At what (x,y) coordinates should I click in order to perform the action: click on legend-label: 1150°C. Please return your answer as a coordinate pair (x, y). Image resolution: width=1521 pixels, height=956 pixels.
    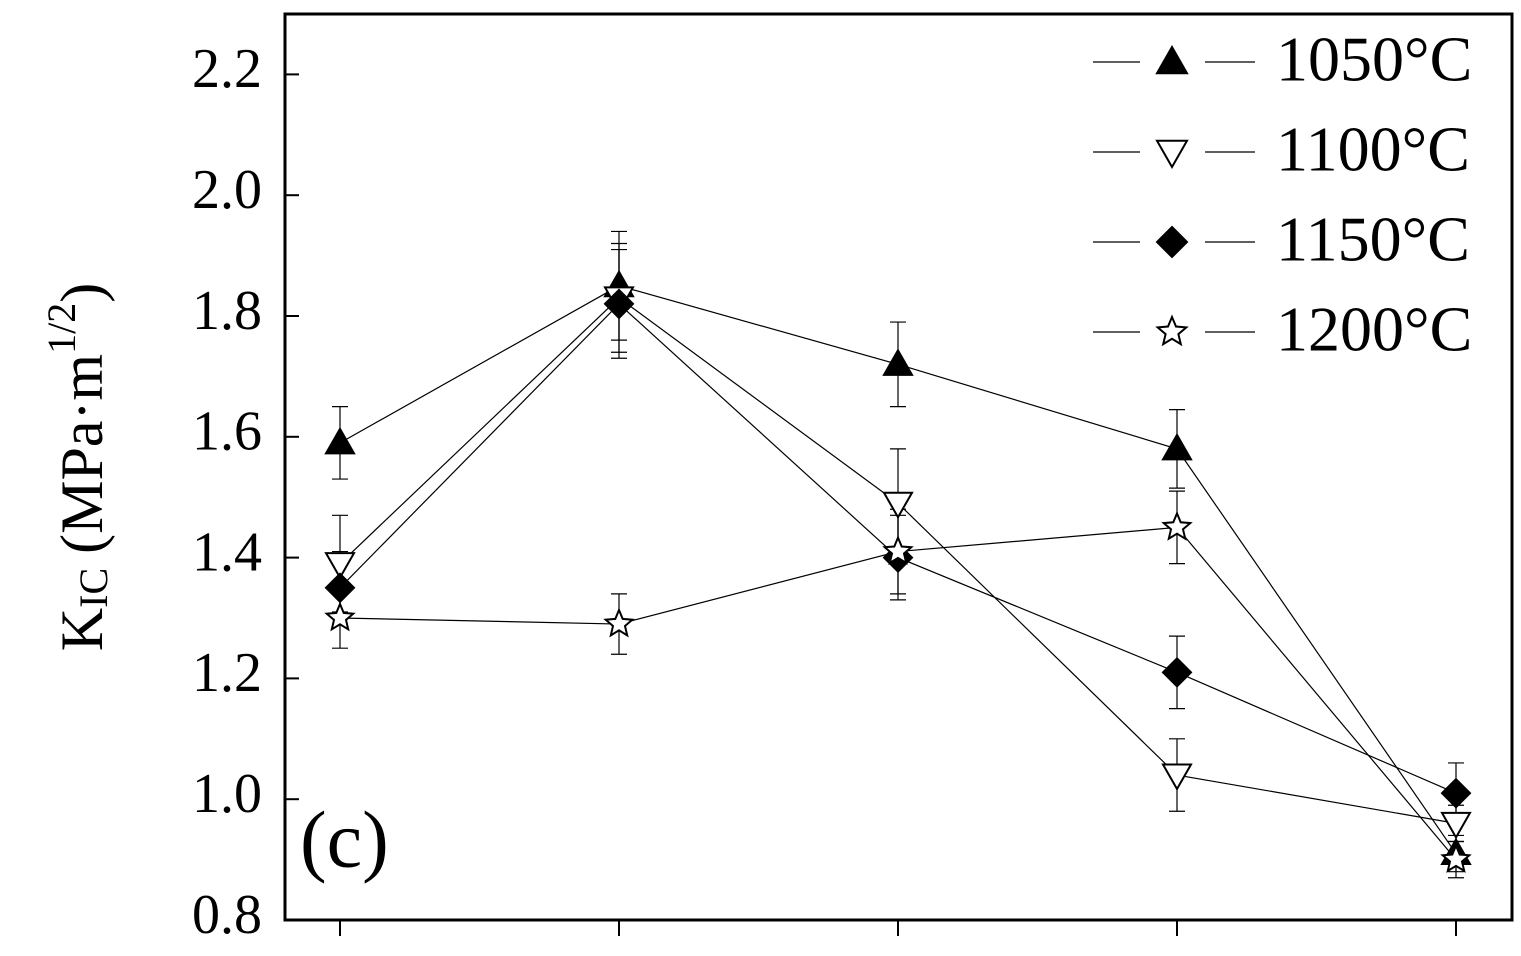
    Looking at the image, I should click on (1373, 239).